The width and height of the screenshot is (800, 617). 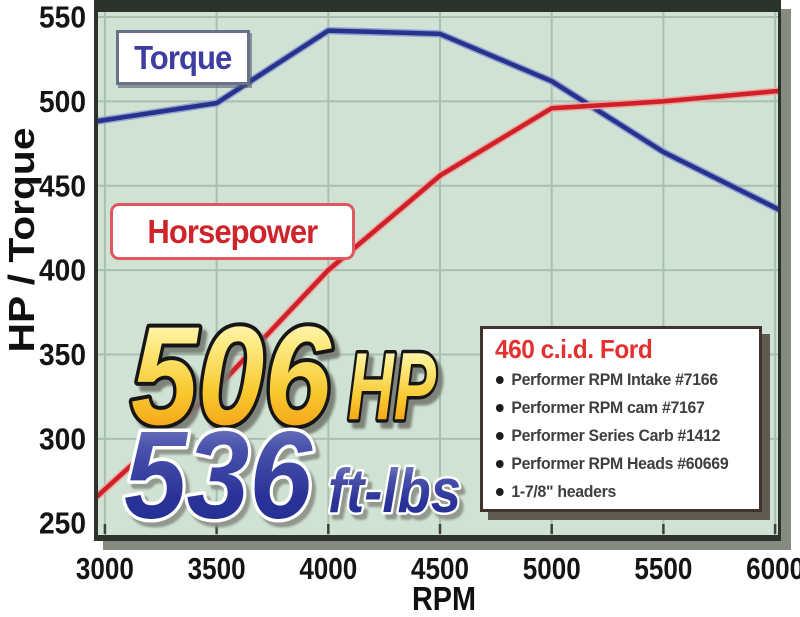 I want to click on y-tick-label: 450, so click(x=62, y=185).